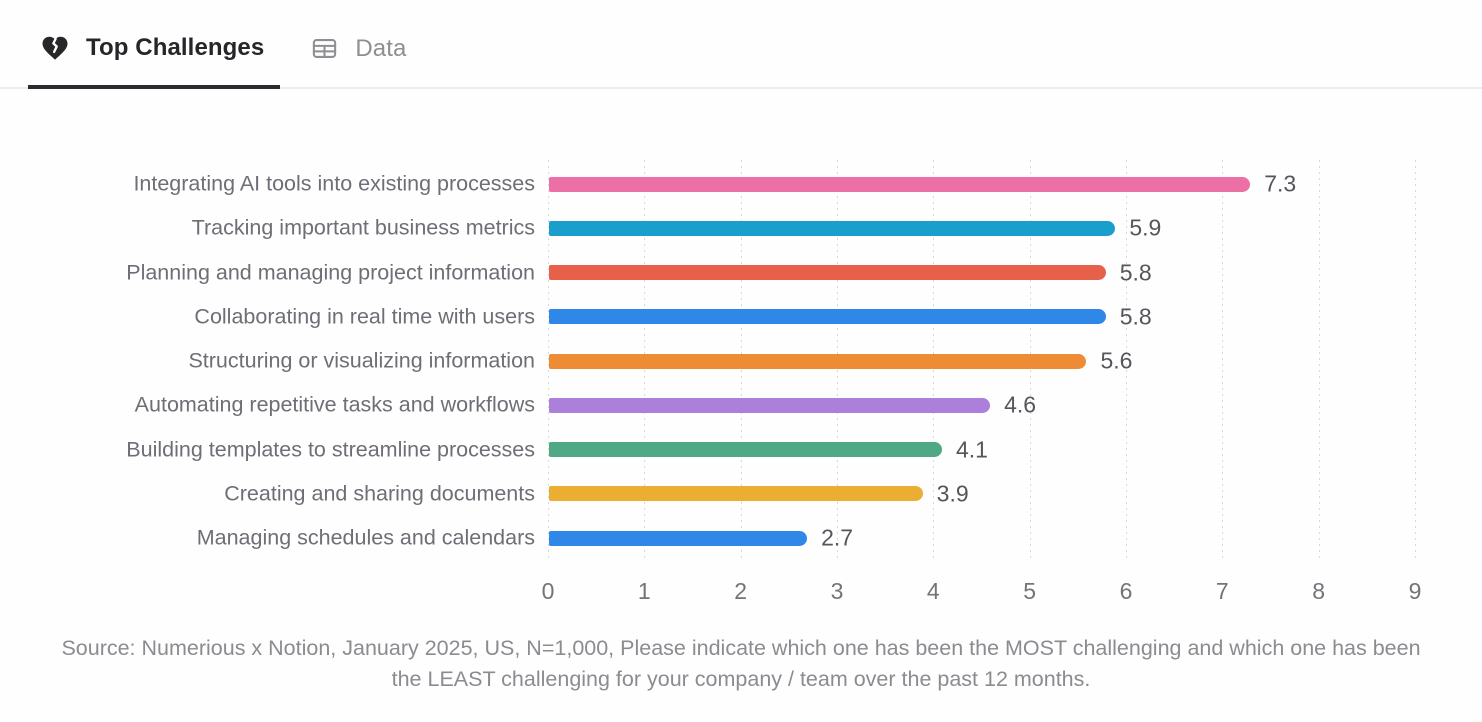  Describe the element at coordinates (952, 493) in the screenshot. I see `value-label: 3.9` at that location.